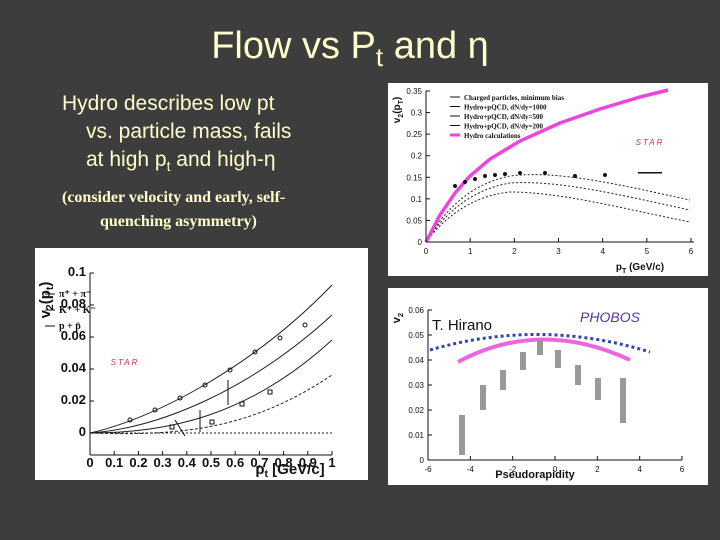 The height and width of the screenshot is (540, 720). I want to click on label-text: [GeV/c], so click(296, 469).